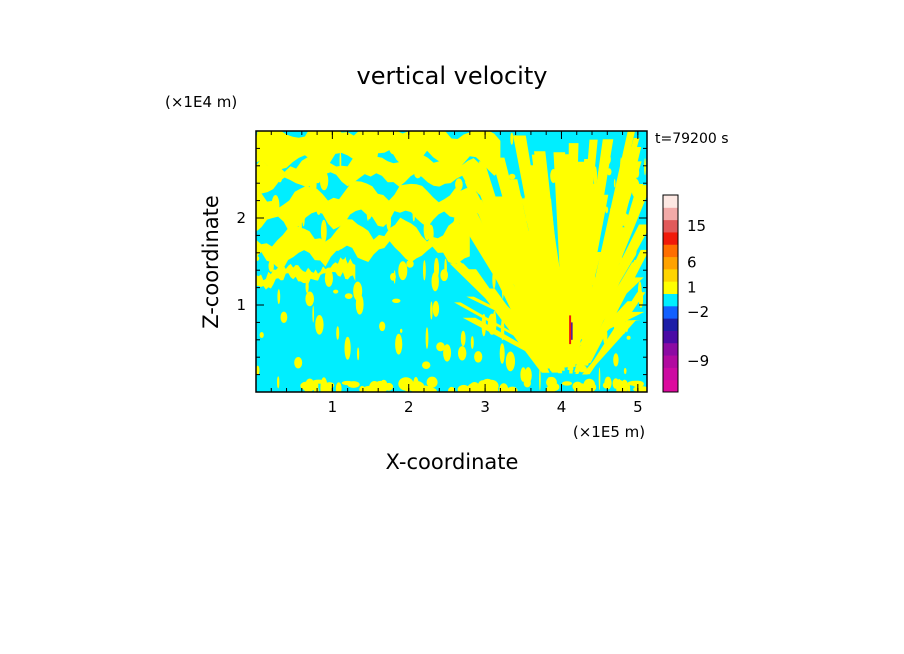 The height and width of the screenshot is (654, 904). Describe the element at coordinates (201, 102) in the screenshot. I see `y-unit-label: (×1E4 m)` at that location.